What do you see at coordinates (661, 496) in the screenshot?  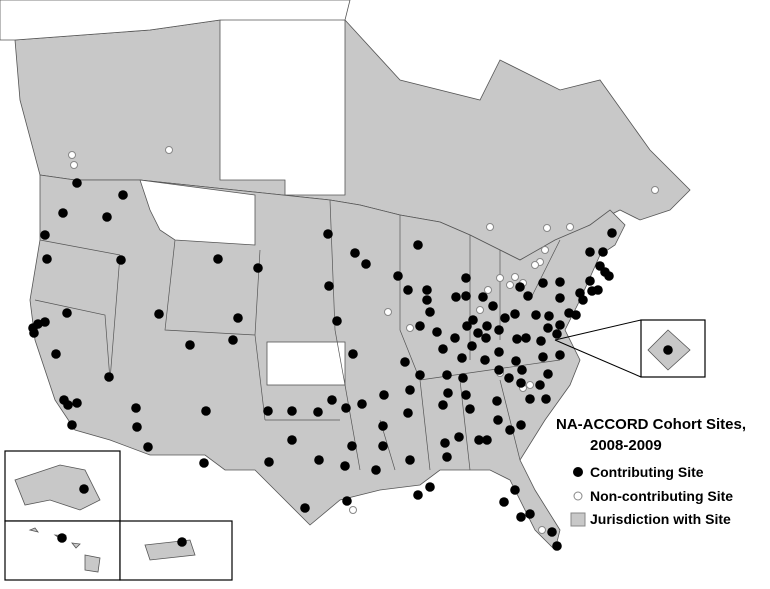 I see `legend-label: Non-contributing Site` at bounding box center [661, 496].